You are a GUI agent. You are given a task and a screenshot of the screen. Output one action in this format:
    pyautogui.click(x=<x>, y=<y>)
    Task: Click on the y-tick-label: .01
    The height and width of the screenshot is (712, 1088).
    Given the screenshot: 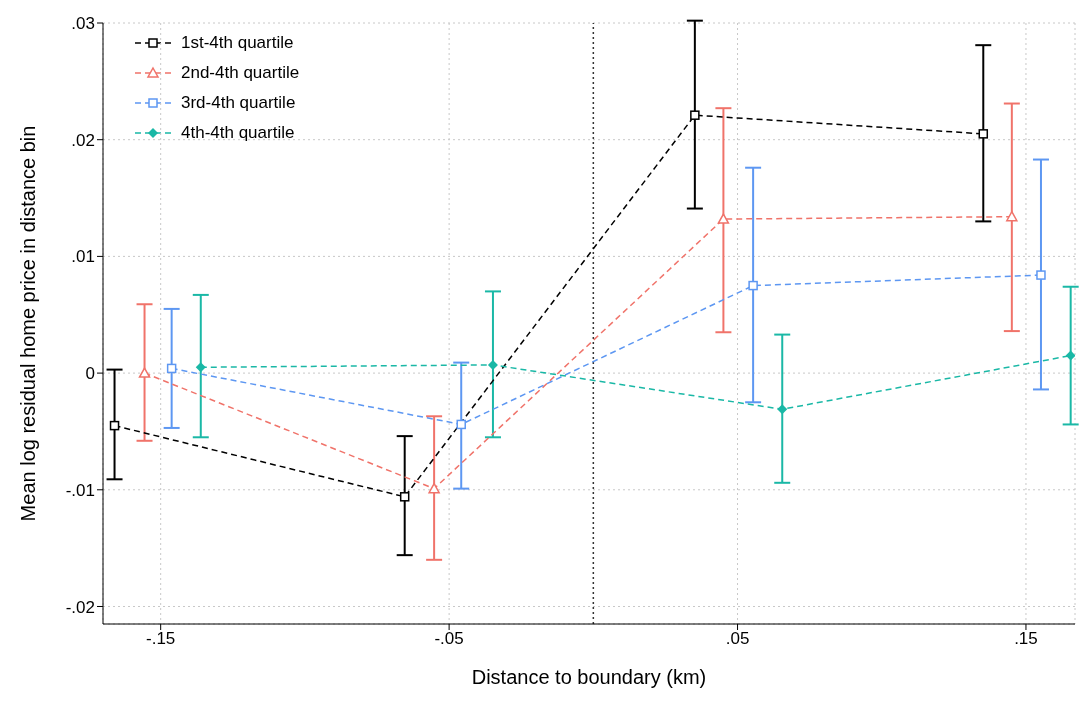 What is the action you would take?
    pyautogui.click(x=83, y=257)
    